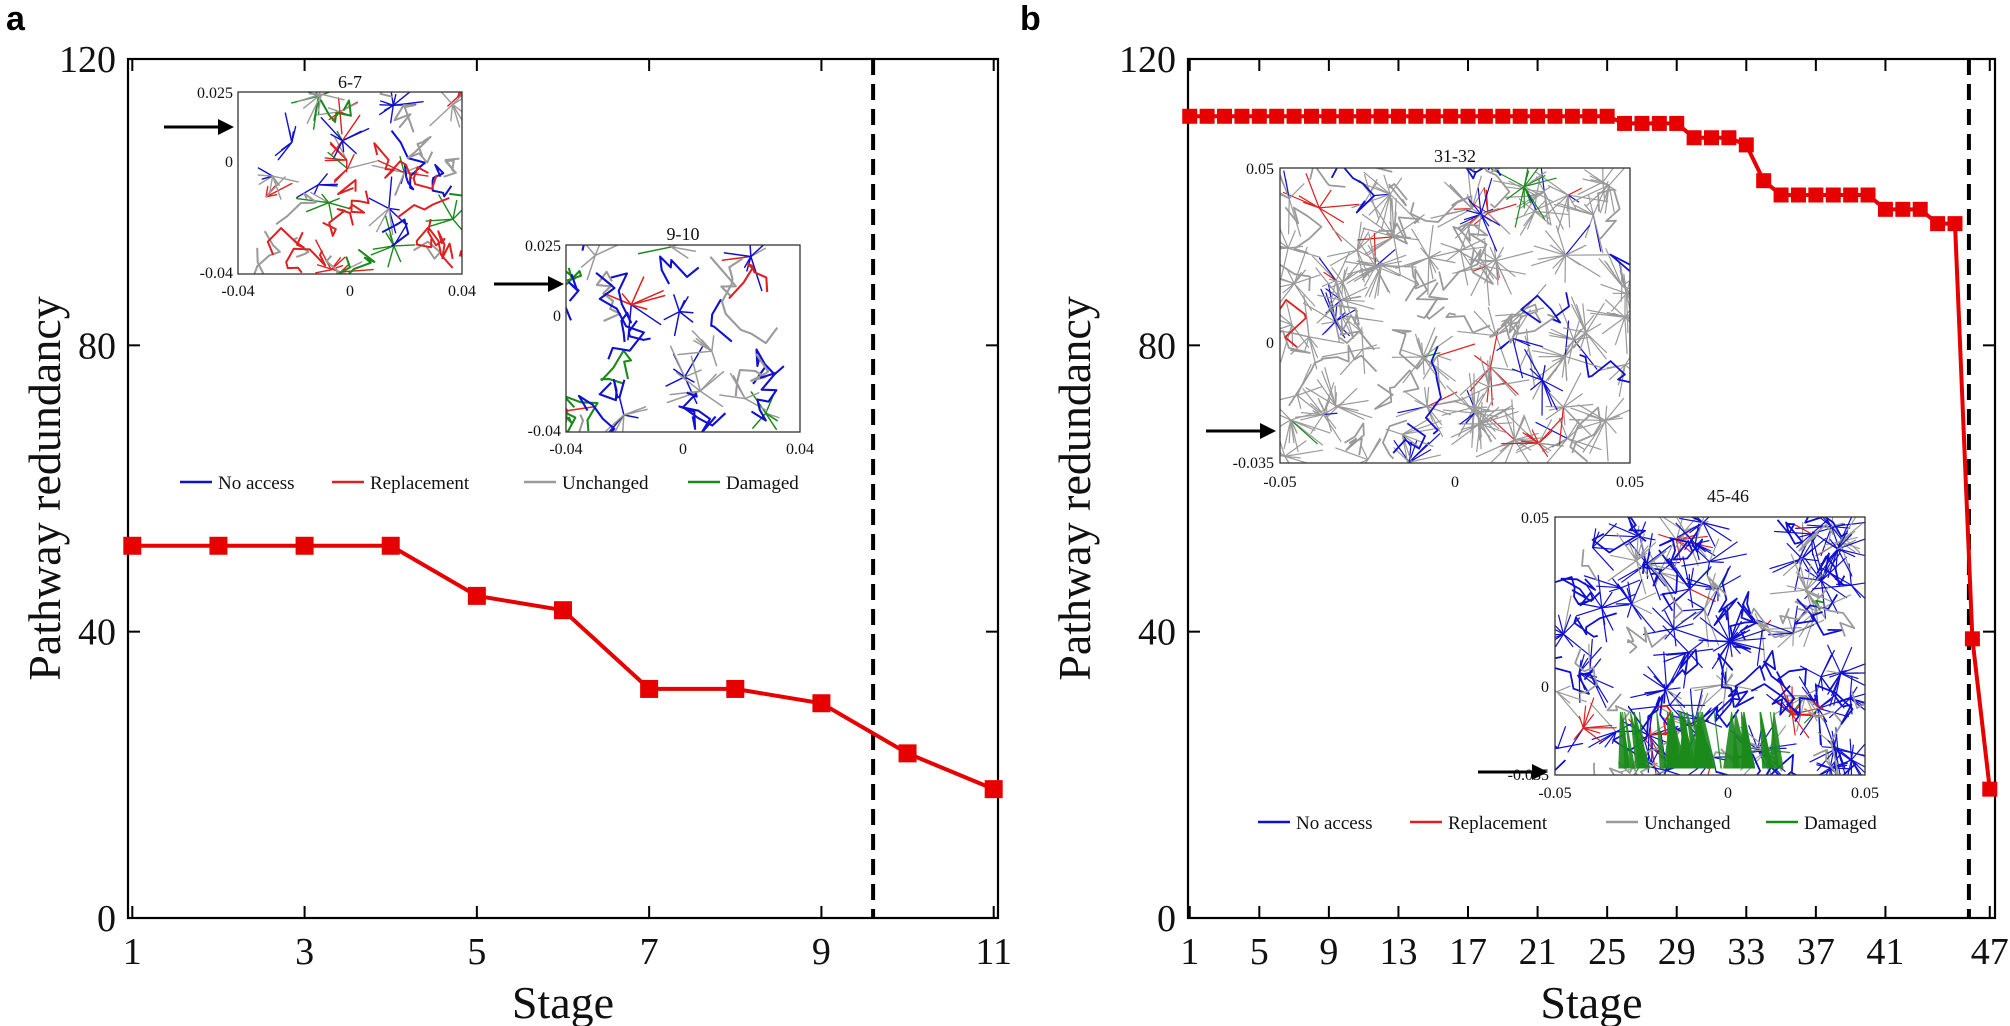  What do you see at coordinates (649, 952) in the screenshot?
I see `x-tick-label: 7` at bounding box center [649, 952].